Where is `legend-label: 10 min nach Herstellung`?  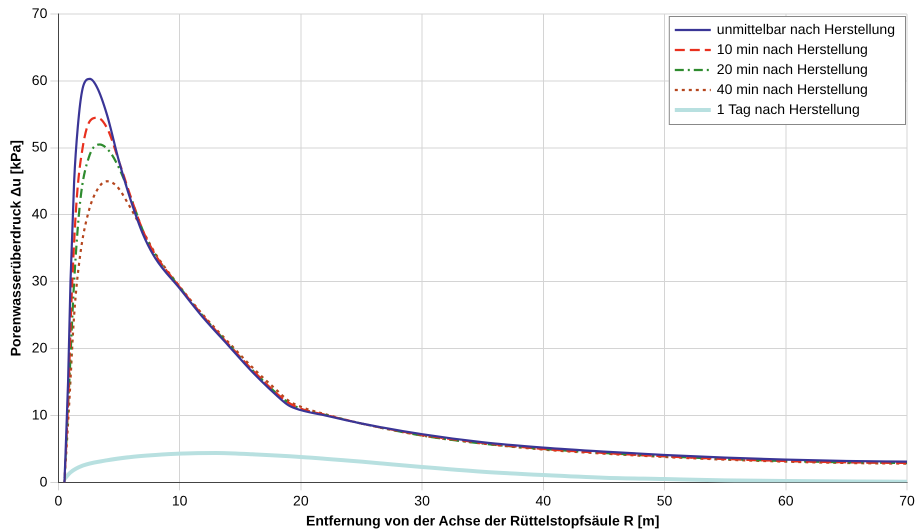
legend-label: 10 min nach Herstellung is located at coordinates (792, 48).